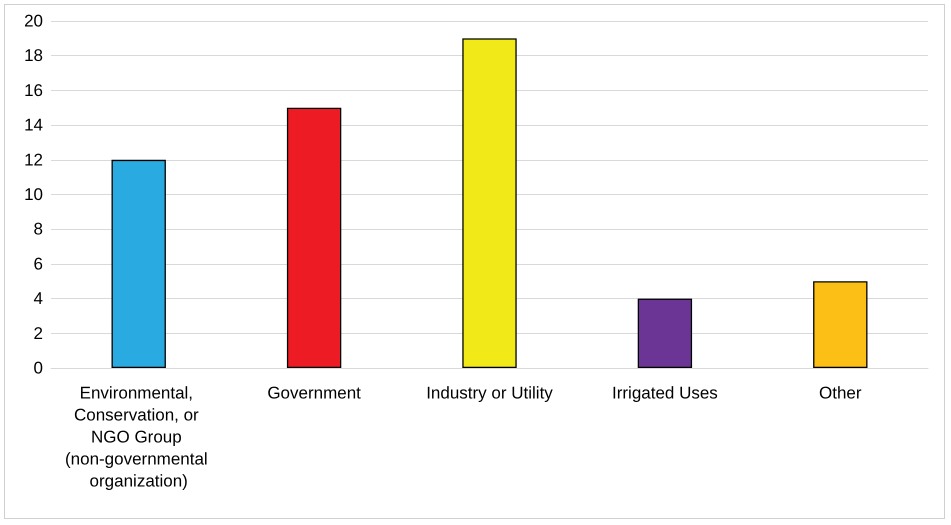 The height and width of the screenshot is (525, 951). I want to click on x-tick-label: Industry or Utility, so click(490, 393).